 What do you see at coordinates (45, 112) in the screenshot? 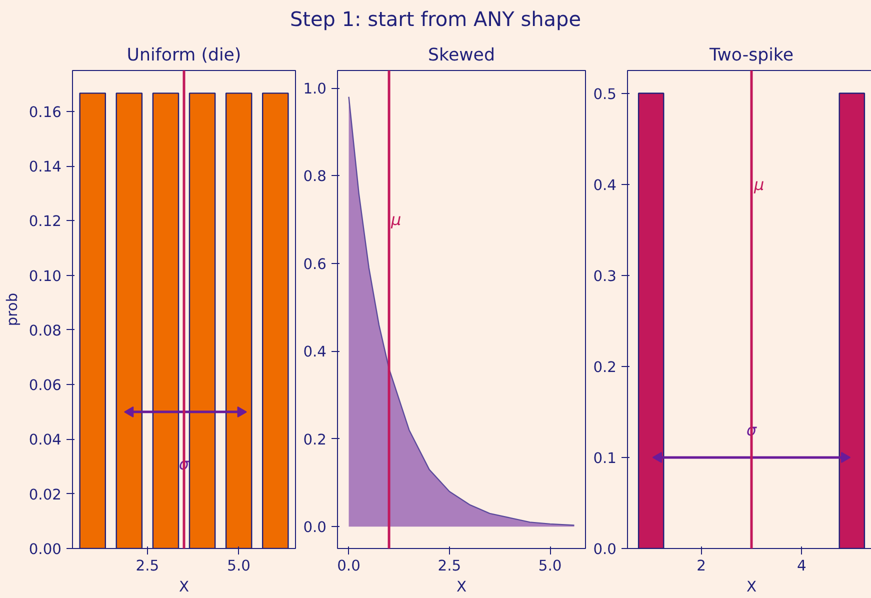
I see `y-tick-label: 0.16` at bounding box center [45, 112].